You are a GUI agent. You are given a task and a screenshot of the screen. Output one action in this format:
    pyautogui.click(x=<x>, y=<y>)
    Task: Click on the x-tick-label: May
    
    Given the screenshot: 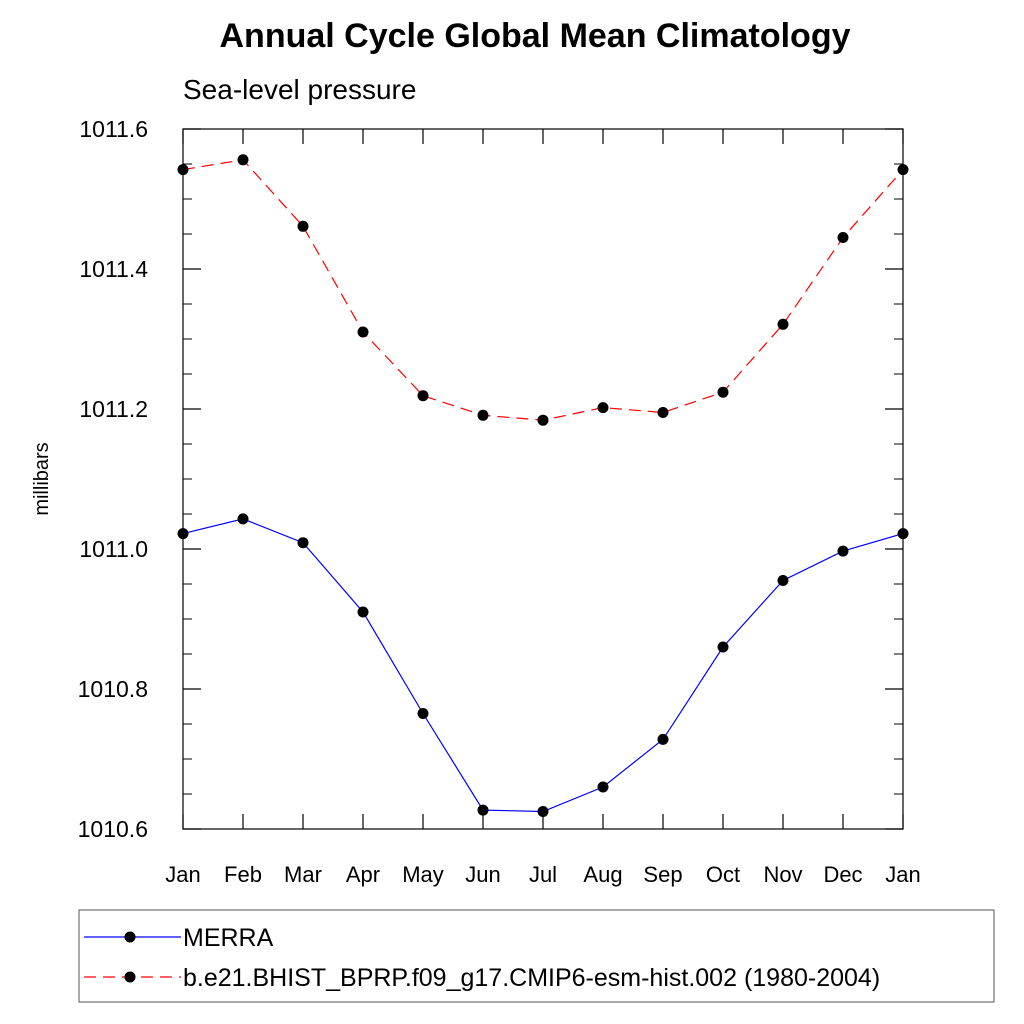 What is the action you would take?
    pyautogui.click(x=423, y=874)
    